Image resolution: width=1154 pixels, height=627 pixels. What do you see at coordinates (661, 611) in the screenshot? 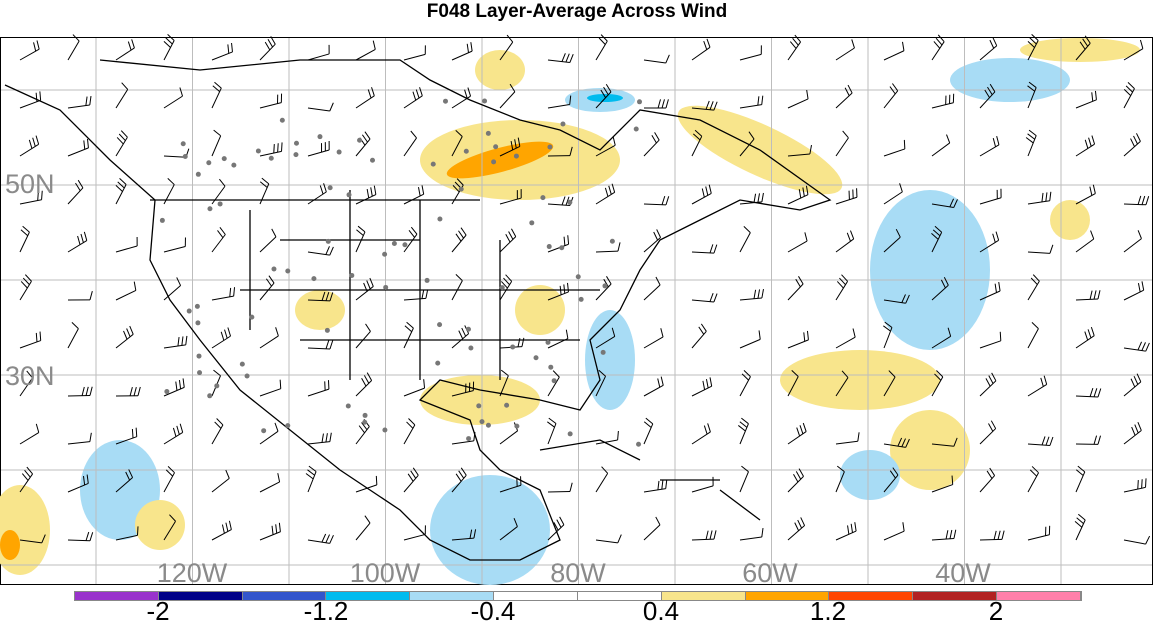
I see `colorbar-label: 0.4` at bounding box center [661, 611].